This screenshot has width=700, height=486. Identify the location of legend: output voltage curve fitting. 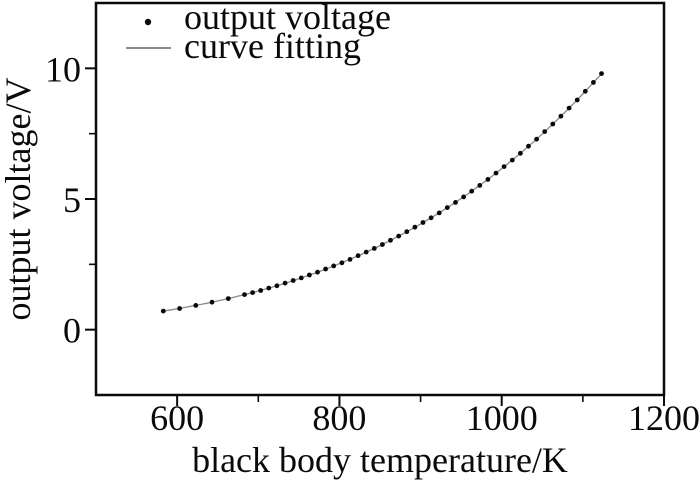
(258, 33).